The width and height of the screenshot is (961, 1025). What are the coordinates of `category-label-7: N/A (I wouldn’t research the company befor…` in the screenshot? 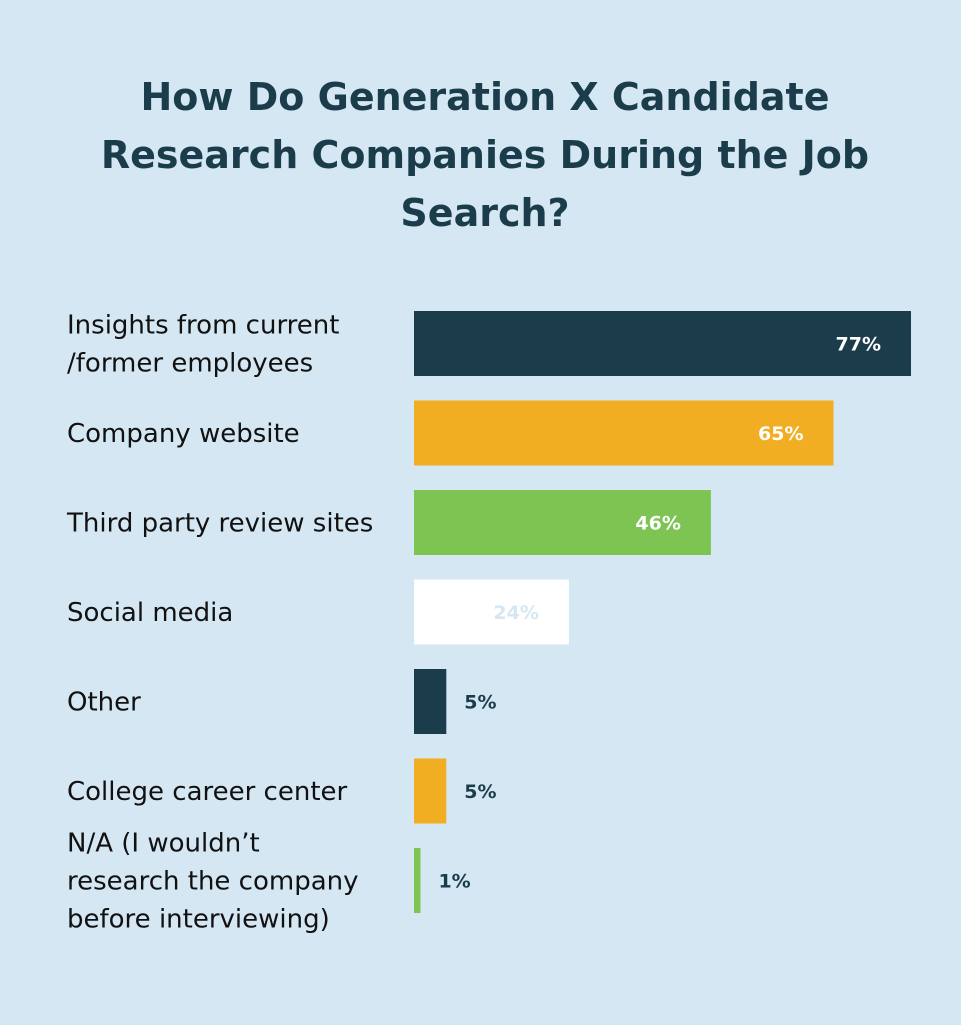 It's located at (213, 882).